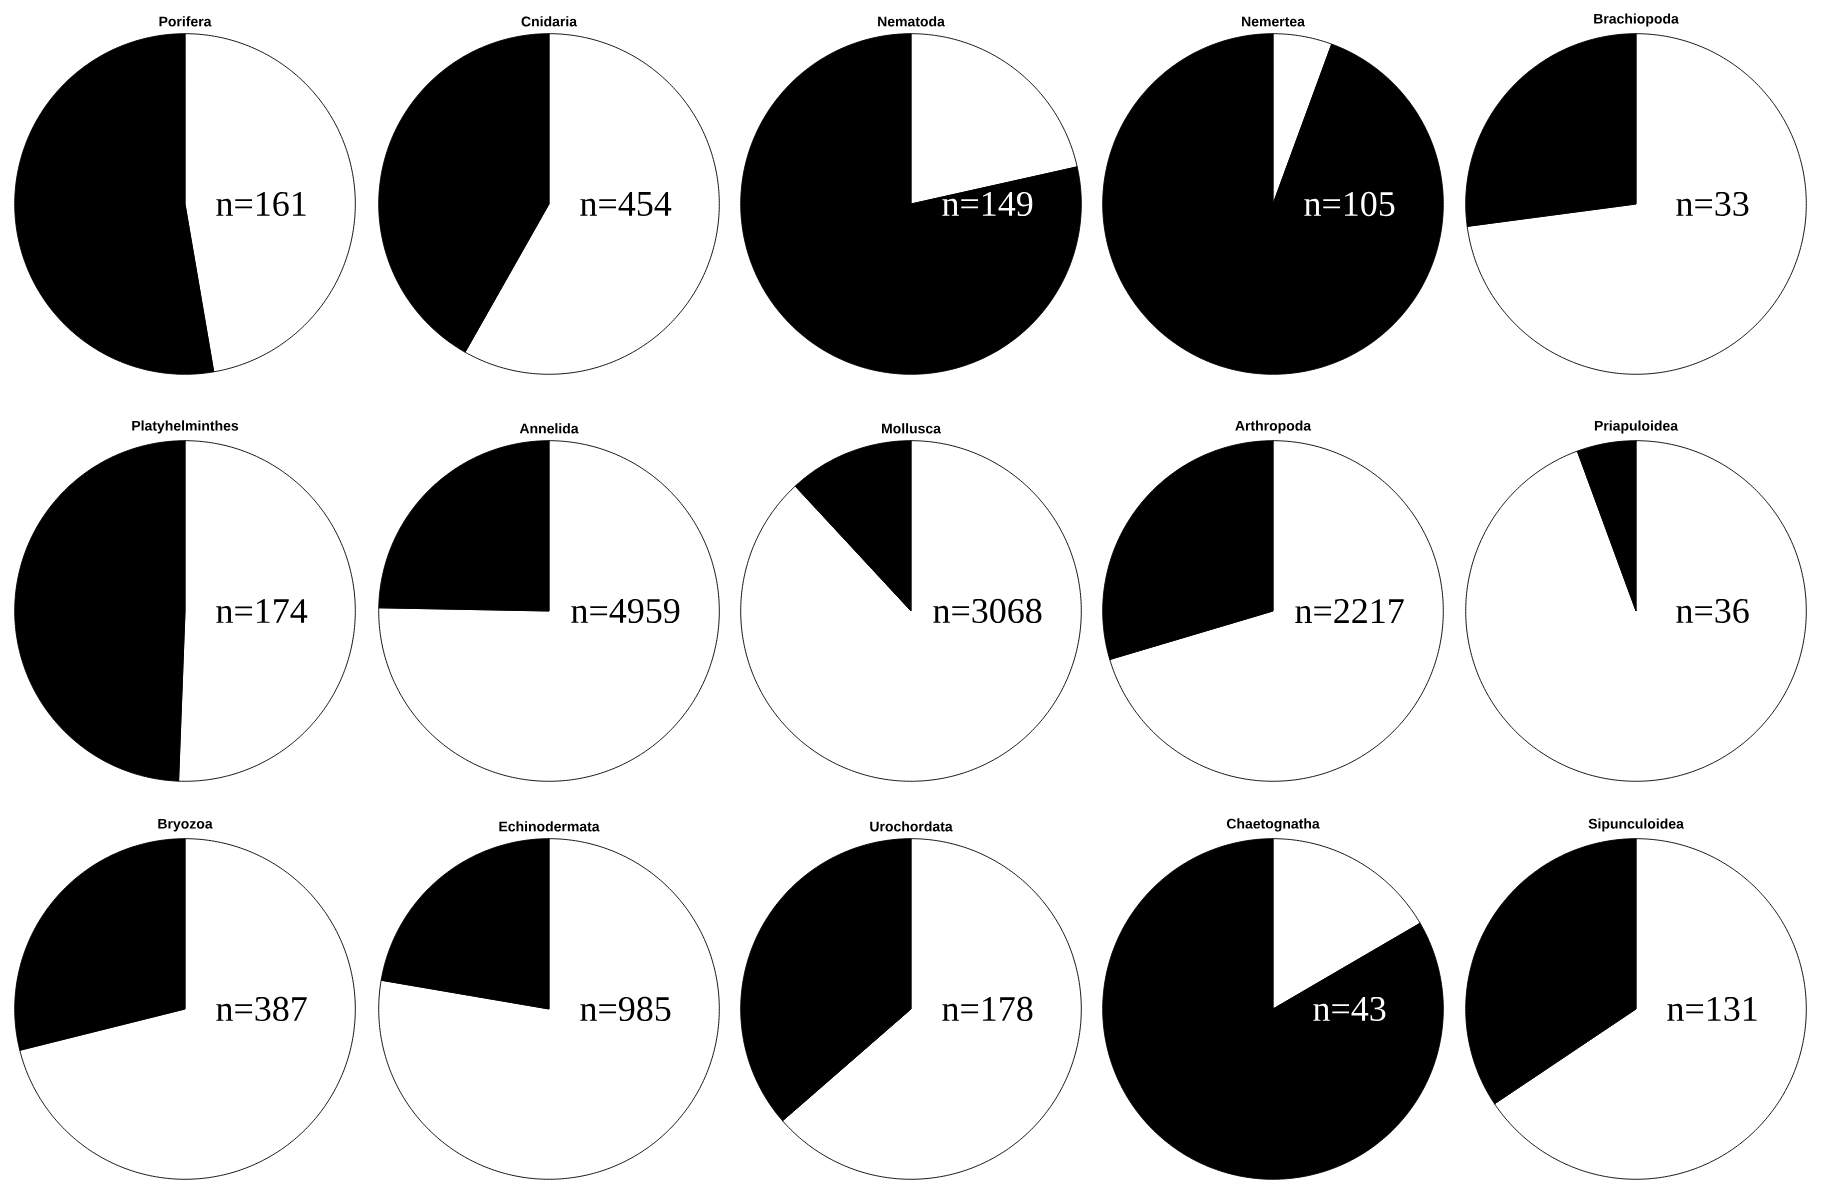 The image size is (1832, 1186). I want to click on text: n=387, so click(261, 1009).